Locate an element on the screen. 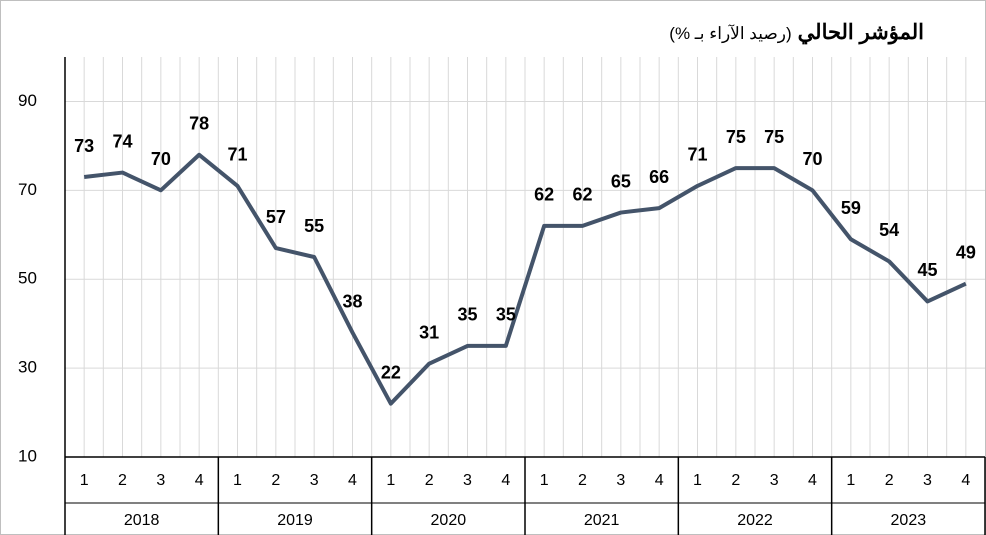 The height and width of the screenshot is (535, 986). y-tick-label: 90 is located at coordinates (27, 100).